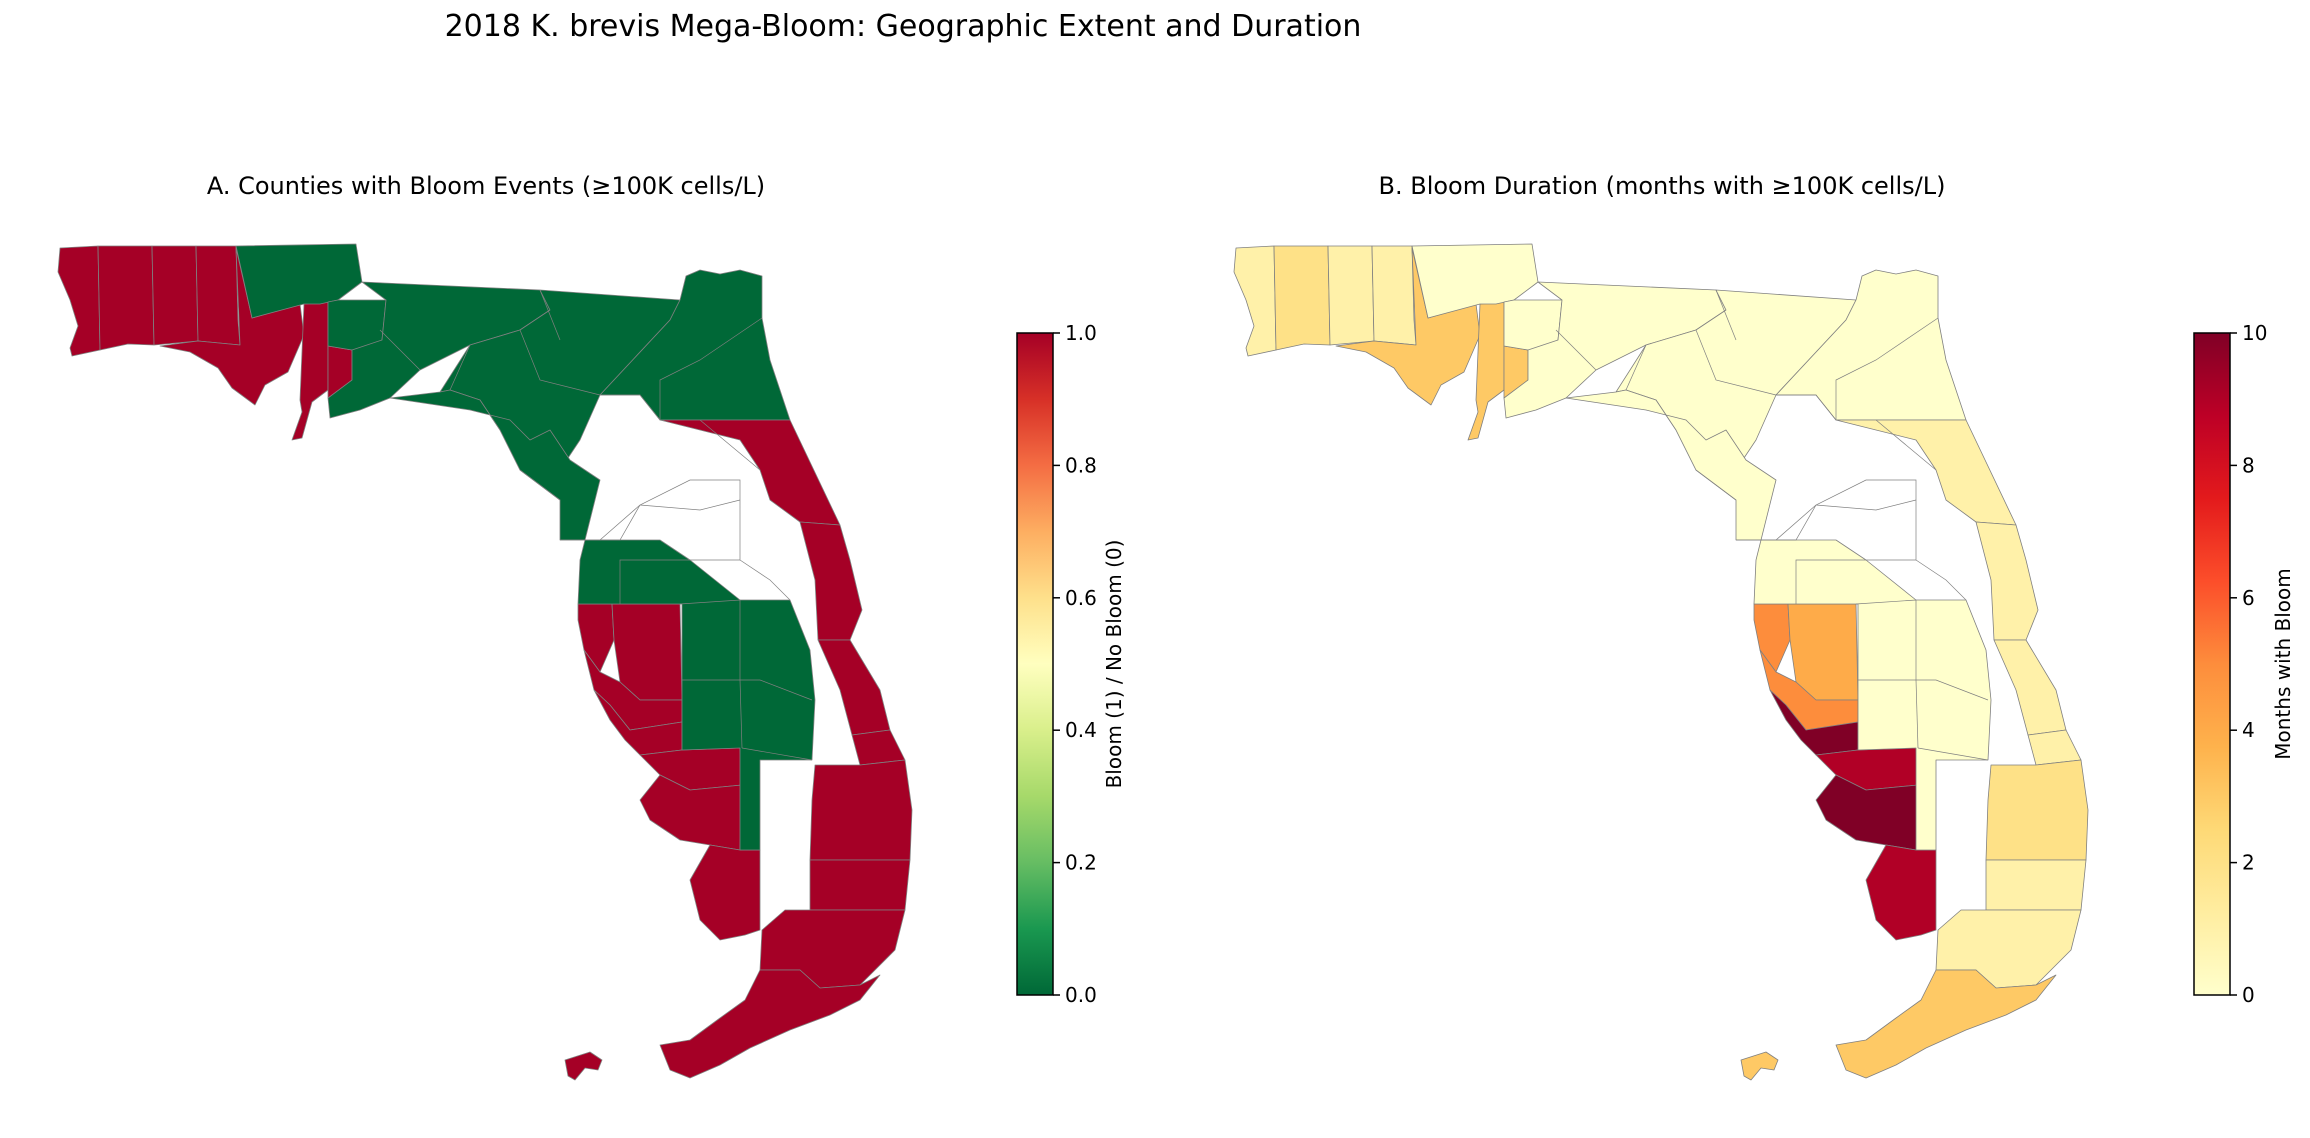 The width and height of the screenshot is (2310, 1138). I want to click on colorbar-tick-label: 0, so click(2248, 995).